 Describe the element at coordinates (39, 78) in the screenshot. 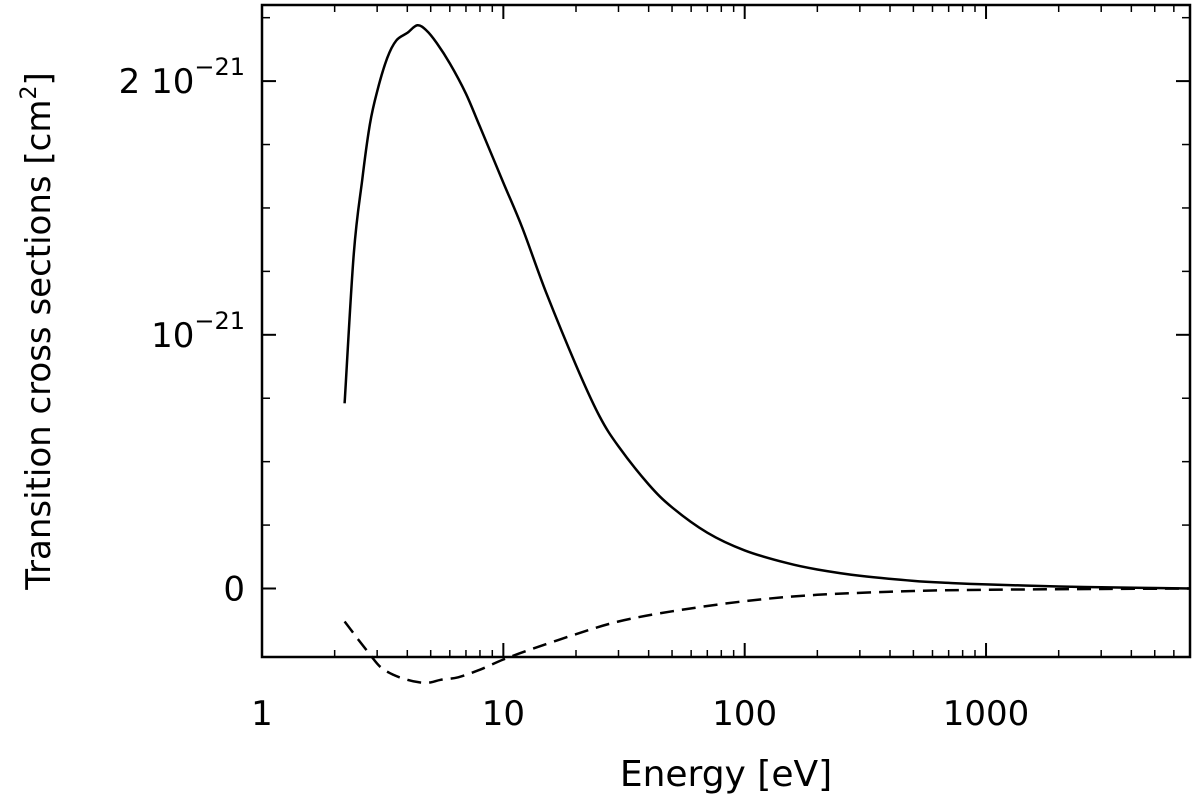

I see `y-axis-label-close: ]` at that location.